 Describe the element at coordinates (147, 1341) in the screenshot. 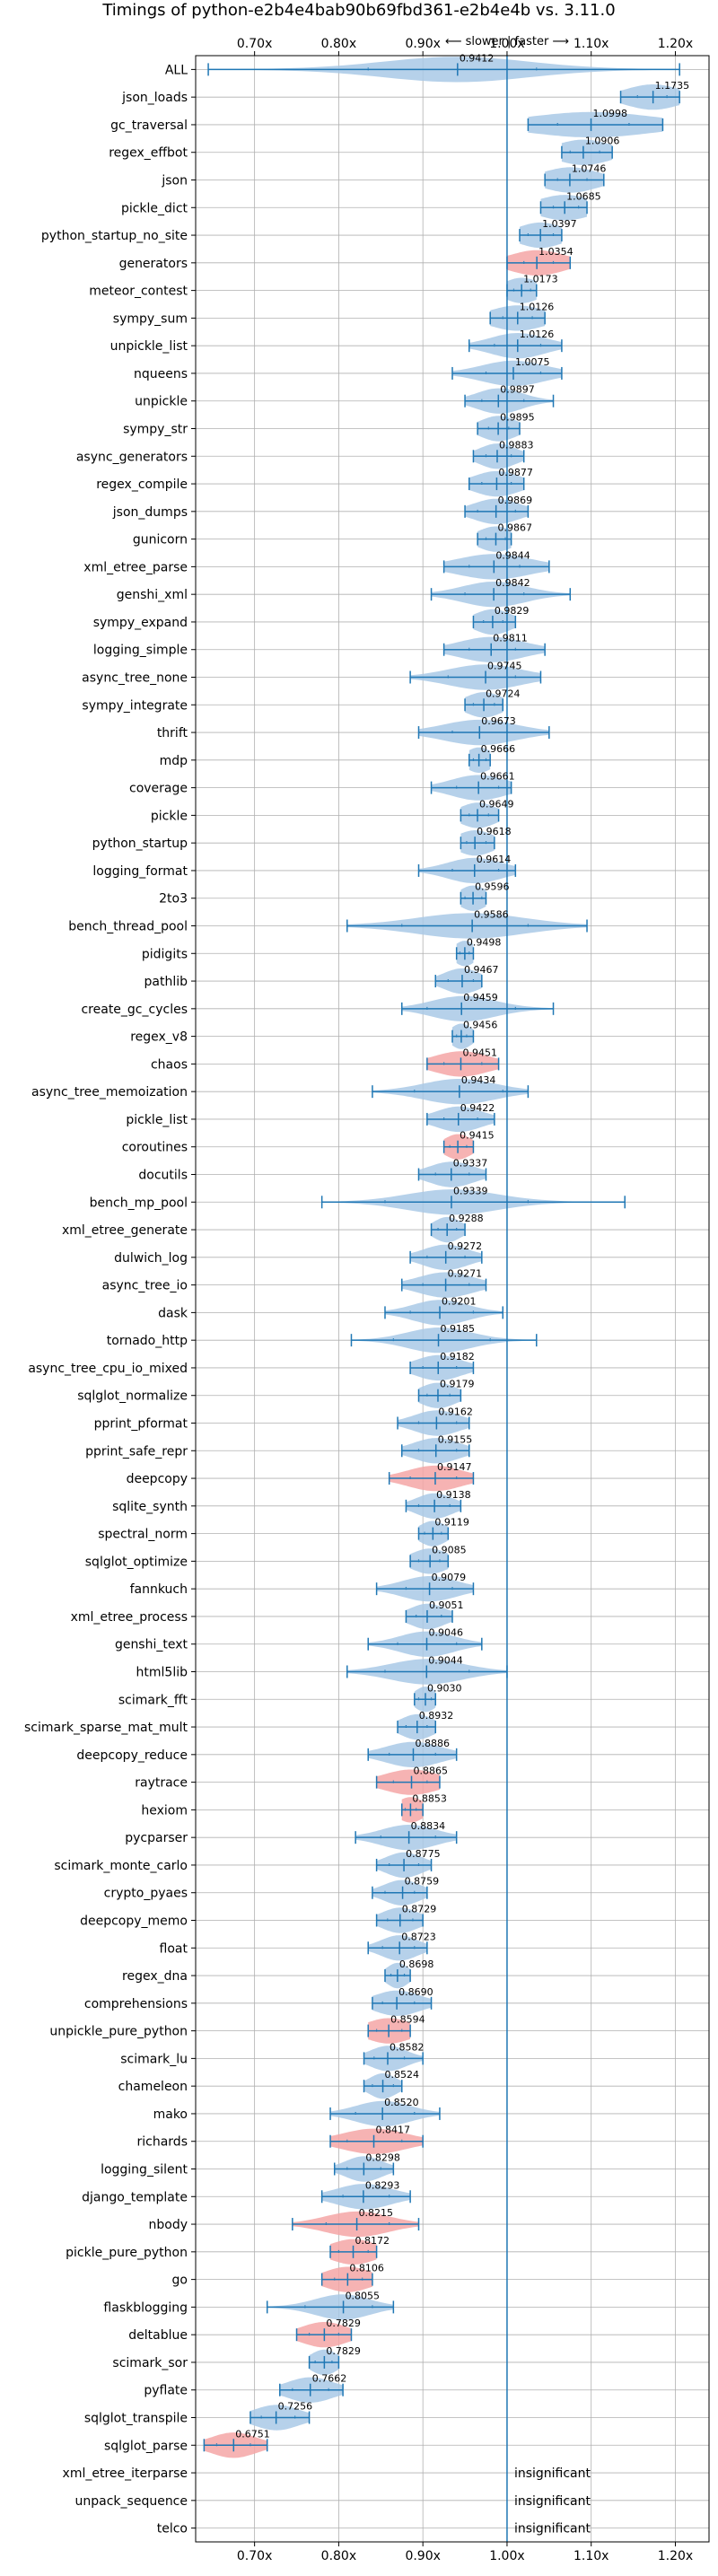

I see `benchmark-label: tornado_http` at that location.